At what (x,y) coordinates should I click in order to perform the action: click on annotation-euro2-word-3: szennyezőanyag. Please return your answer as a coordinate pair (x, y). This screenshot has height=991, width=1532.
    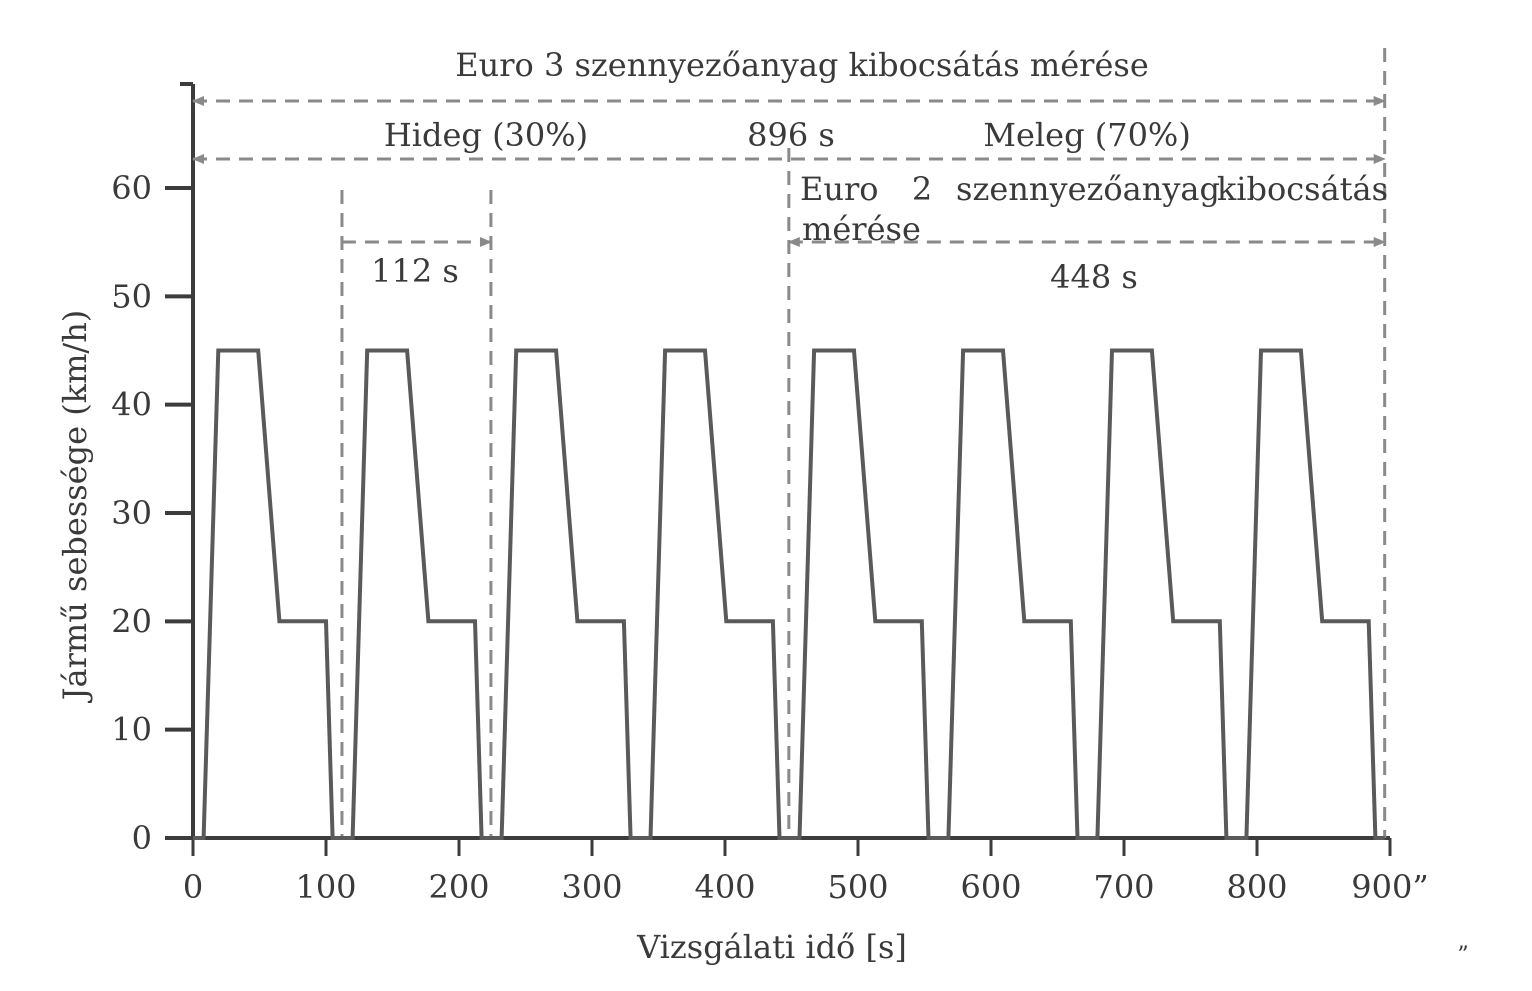
    Looking at the image, I should click on (1088, 189).